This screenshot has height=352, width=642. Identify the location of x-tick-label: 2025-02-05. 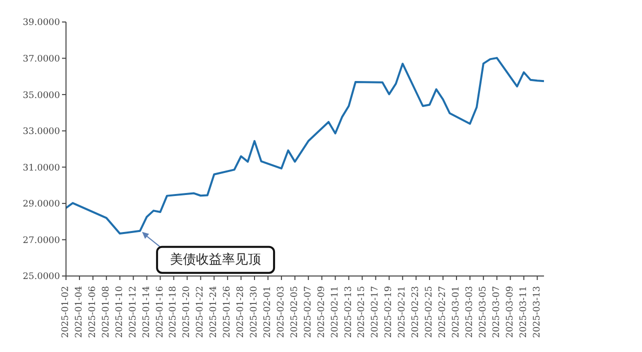
(295, 312).